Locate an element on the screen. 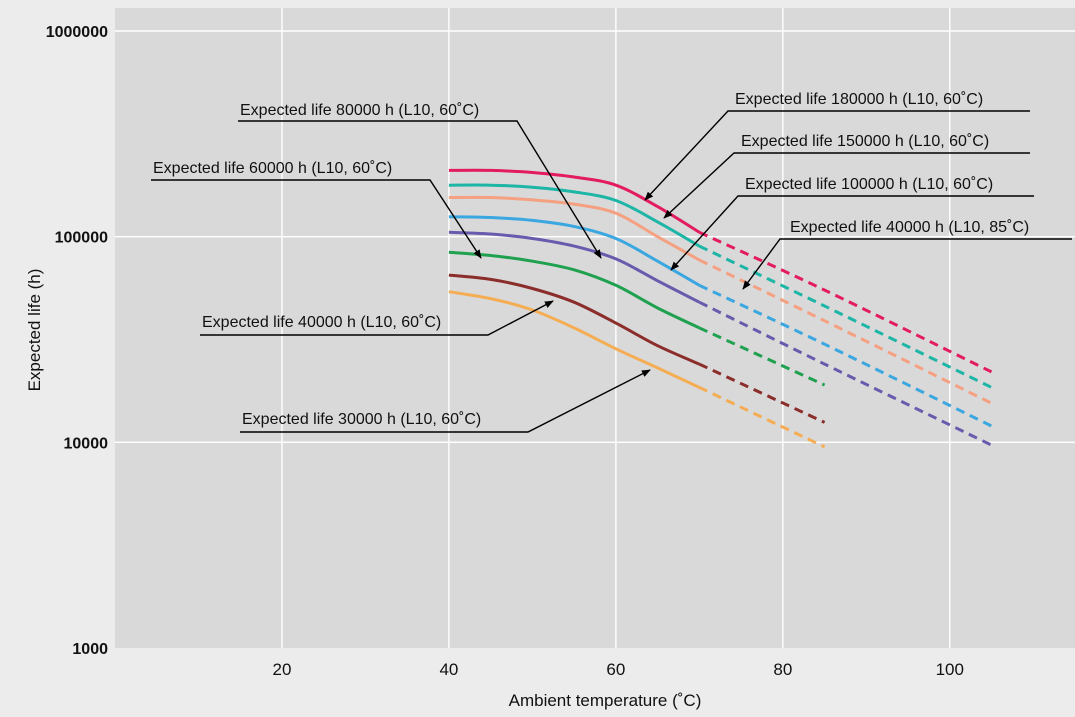  annotation-label: Expected life 60000 h (L10, 60˚C) is located at coordinates (272, 168).